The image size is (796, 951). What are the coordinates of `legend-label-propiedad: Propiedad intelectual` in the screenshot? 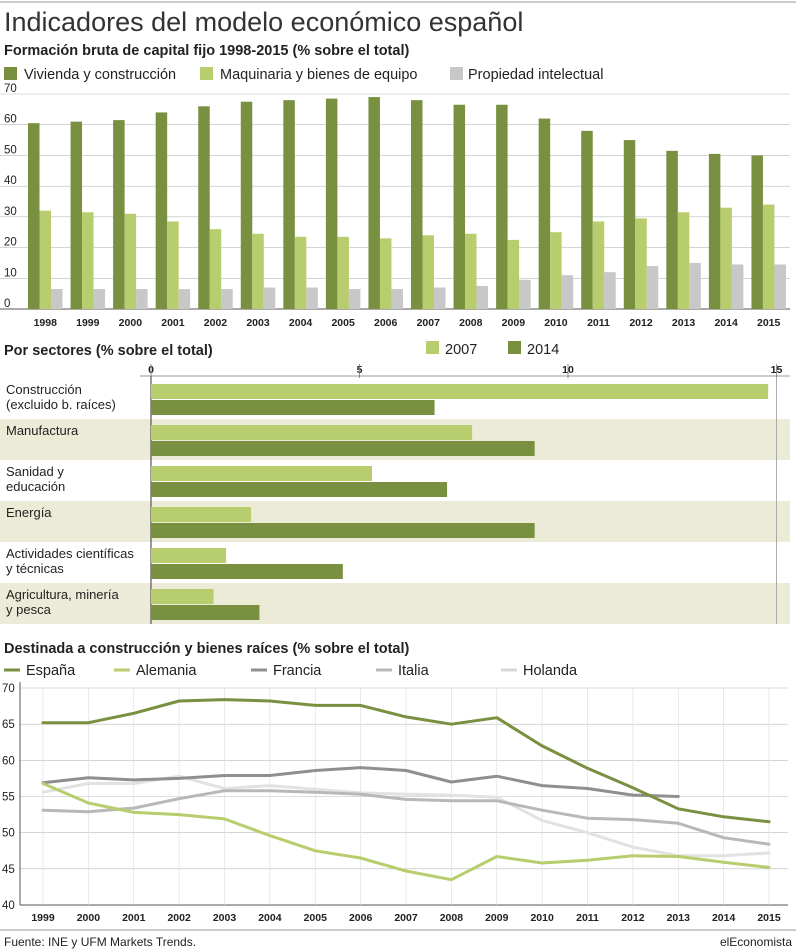 It's located at (535, 75).